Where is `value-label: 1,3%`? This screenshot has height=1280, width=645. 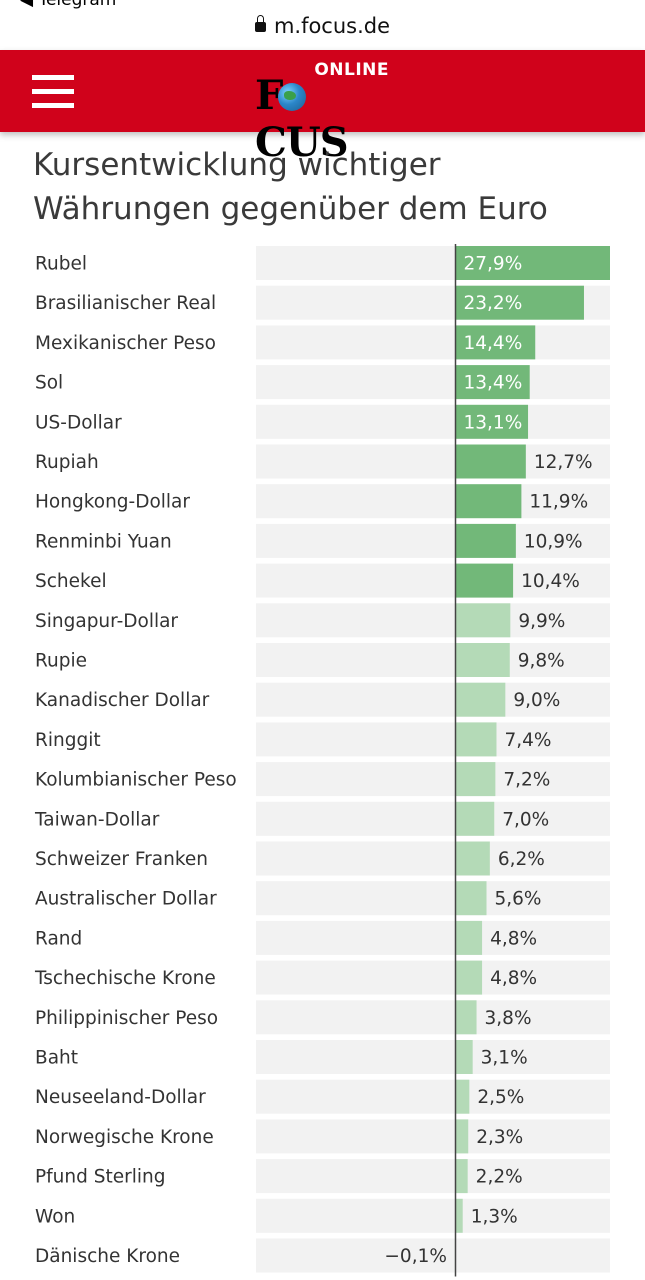 value-label: 1,3% is located at coordinates (494, 1216).